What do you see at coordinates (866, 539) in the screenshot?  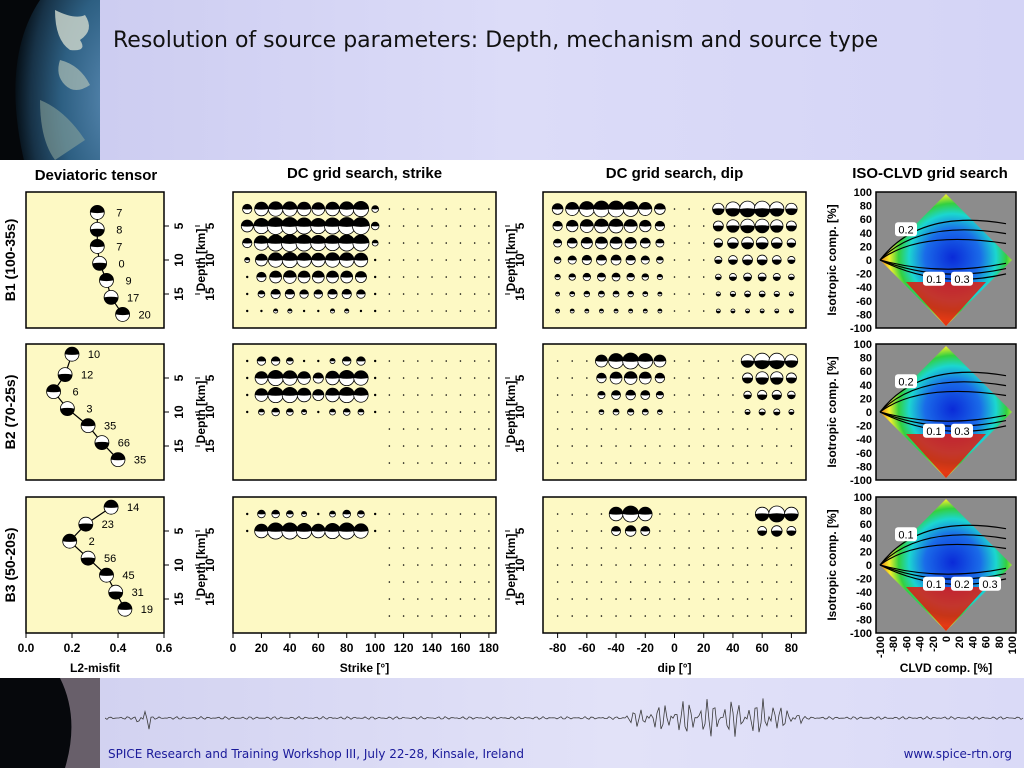 I see `iso-y-tick-label: 40` at bounding box center [866, 539].